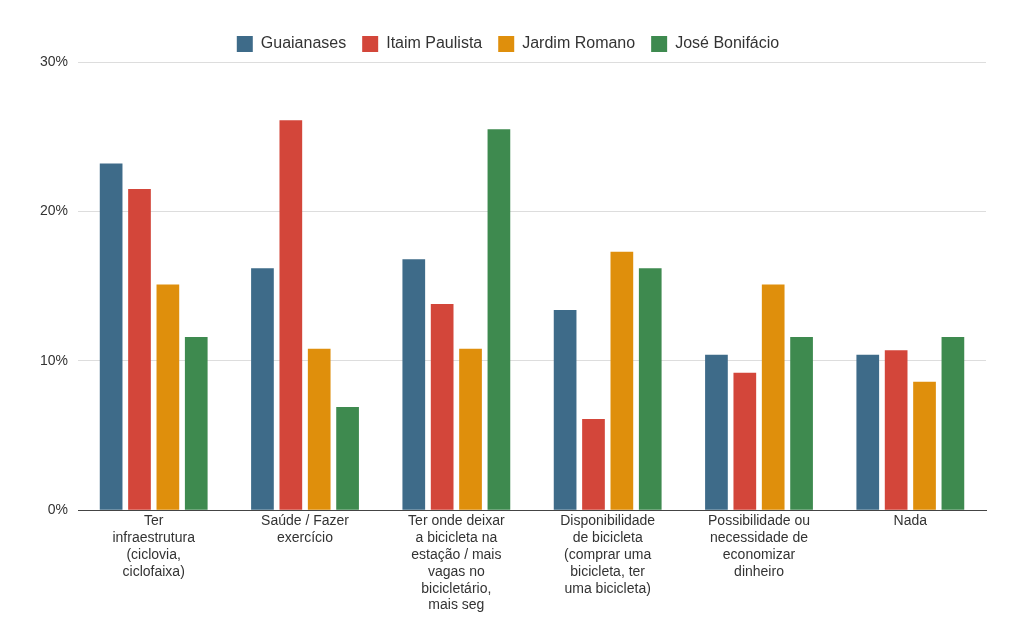 This screenshot has width=1011, height=627. I want to click on x-tick-label: Saúde / Fazer exercício, so click(305, 529).